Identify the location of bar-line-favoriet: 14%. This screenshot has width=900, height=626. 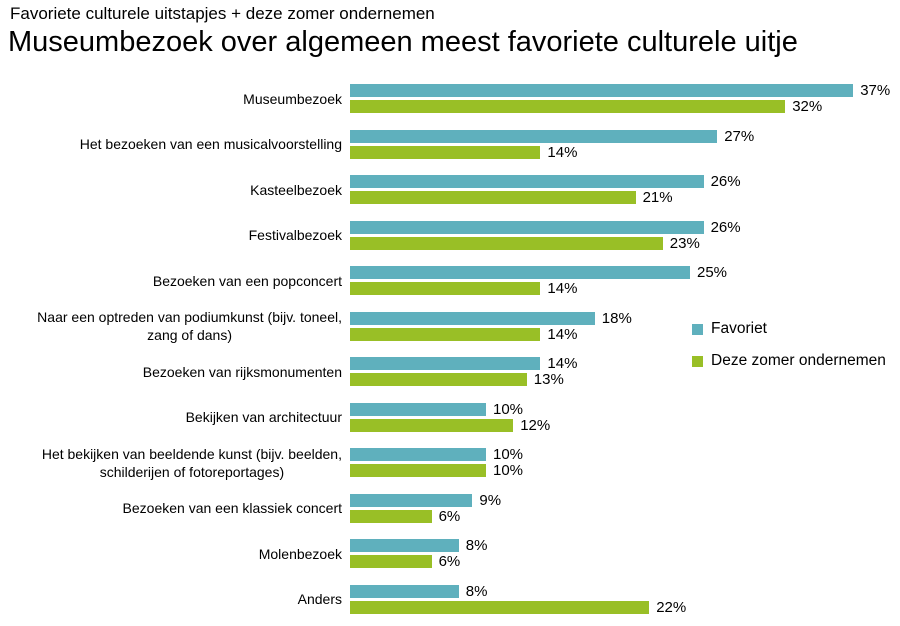
(625, 364).